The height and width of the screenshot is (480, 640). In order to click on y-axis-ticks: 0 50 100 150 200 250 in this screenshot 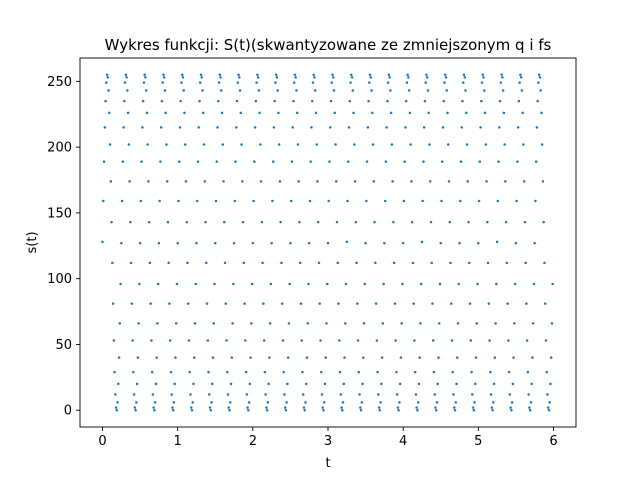, I will do `click(63, 247)`.